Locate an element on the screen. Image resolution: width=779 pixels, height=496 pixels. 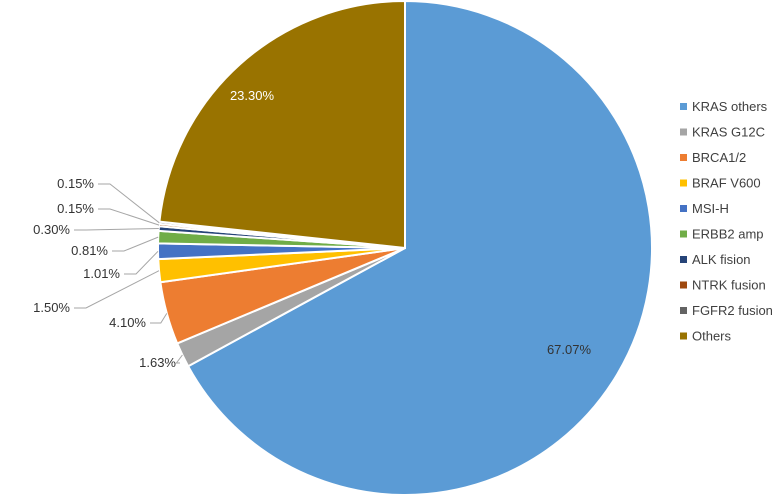
legend-label-brca1-2: BRCA1/2 is located at coordinates (719, 157).